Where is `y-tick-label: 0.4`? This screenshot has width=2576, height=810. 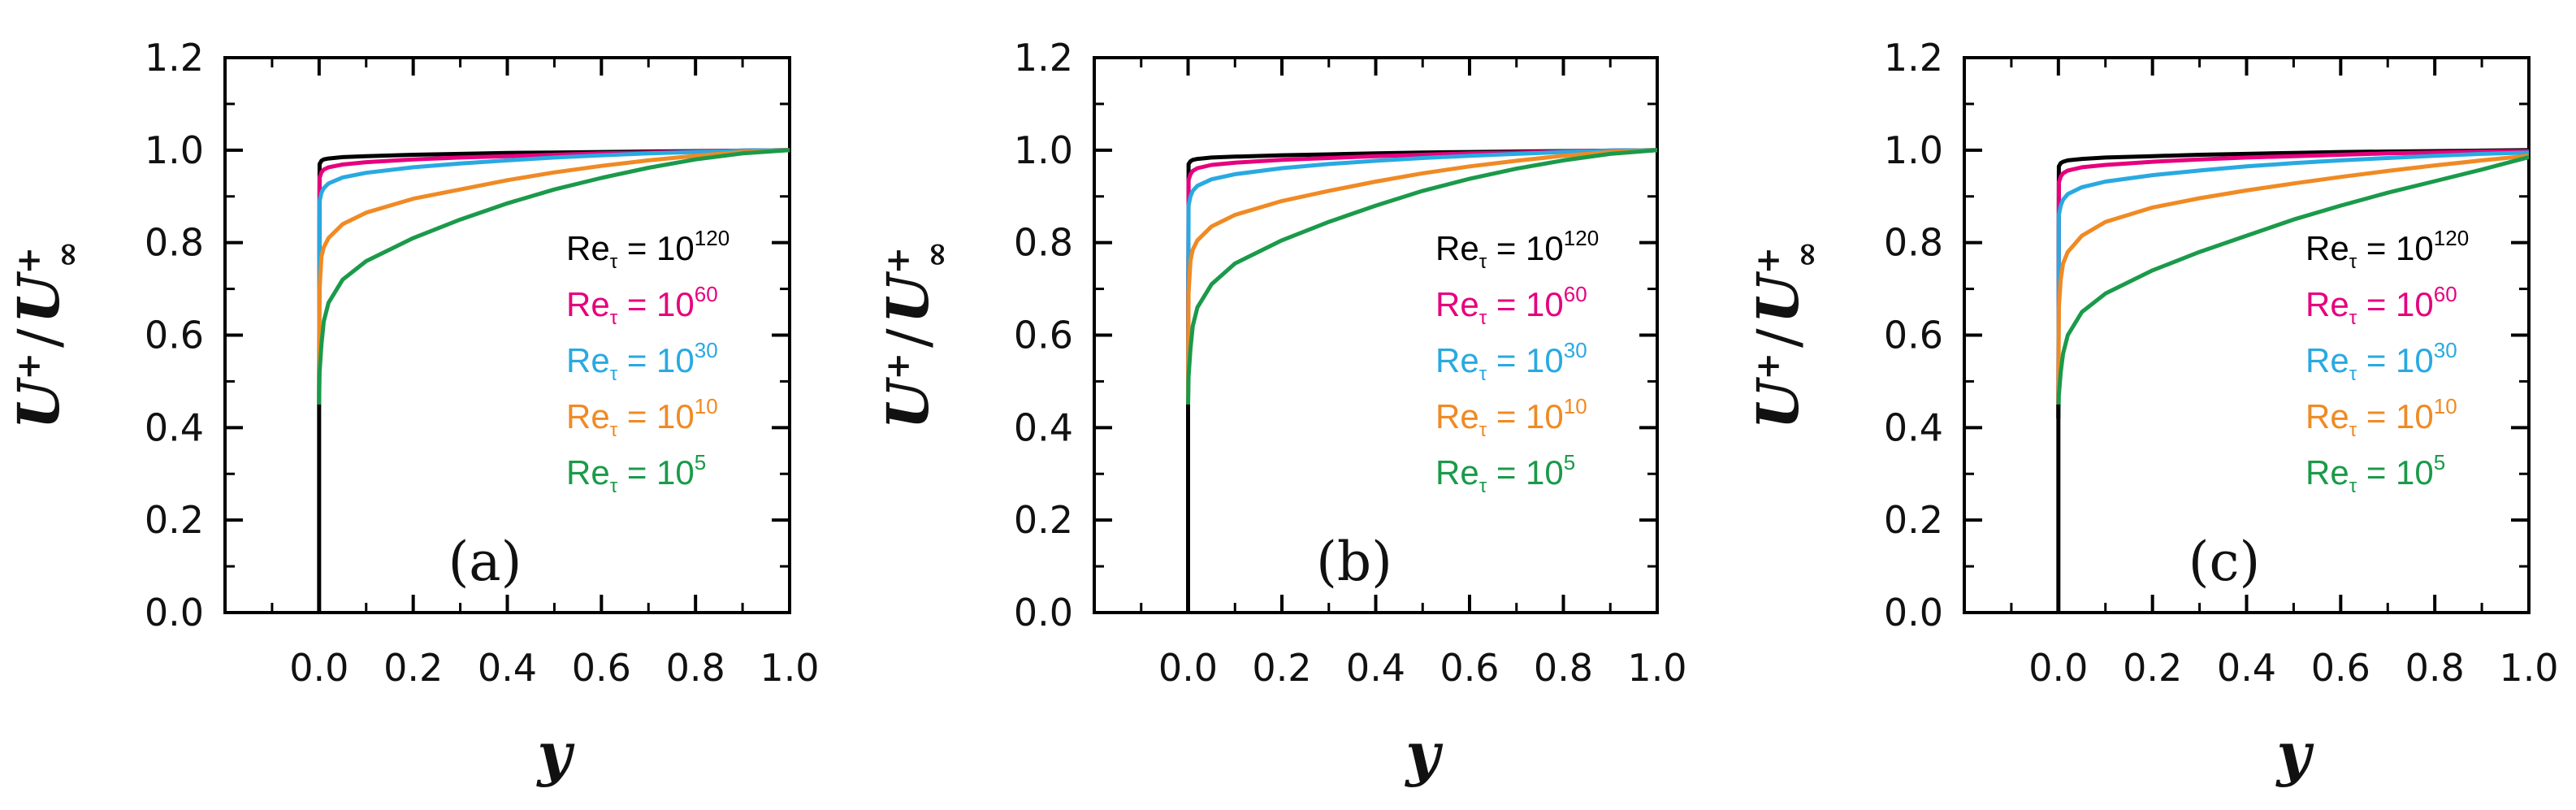
y-tick-label: 0.4 is located at coordinates (1043, 427).